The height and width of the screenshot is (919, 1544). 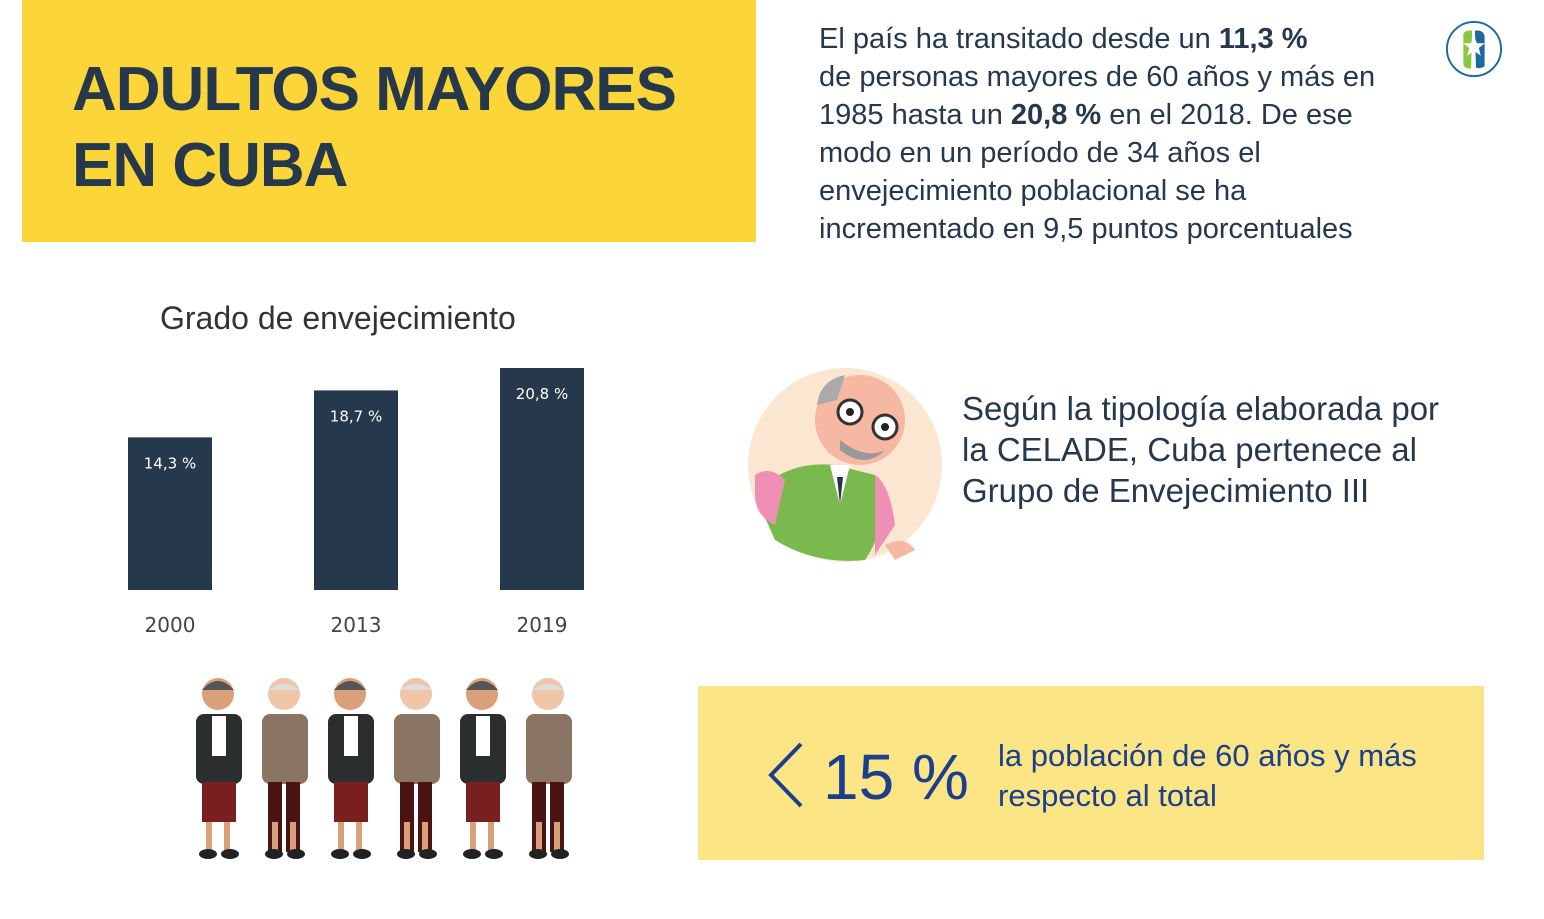 What do you see at coordinates (374, 128) in the screenshot?
I see `page-title: ADULTOS MAYORES EN CUBA` at bounding box center [374, 128].